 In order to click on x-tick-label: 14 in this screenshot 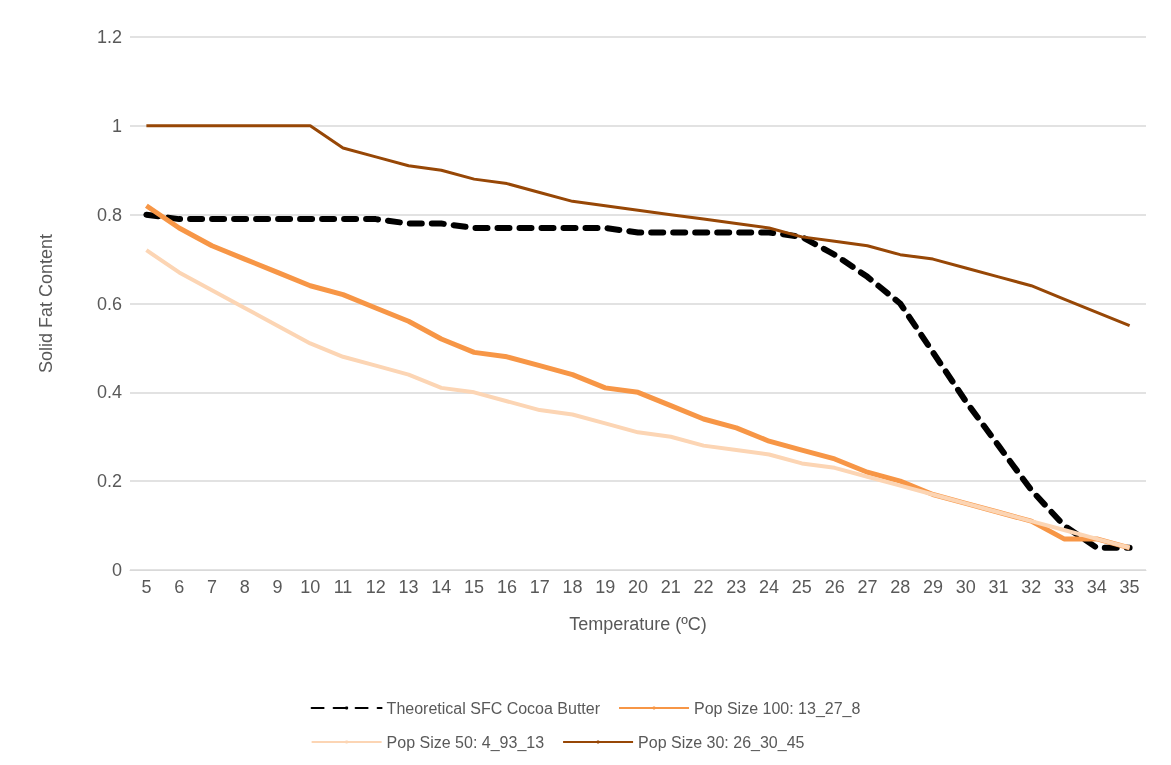, I will do `click(441, 587)`.